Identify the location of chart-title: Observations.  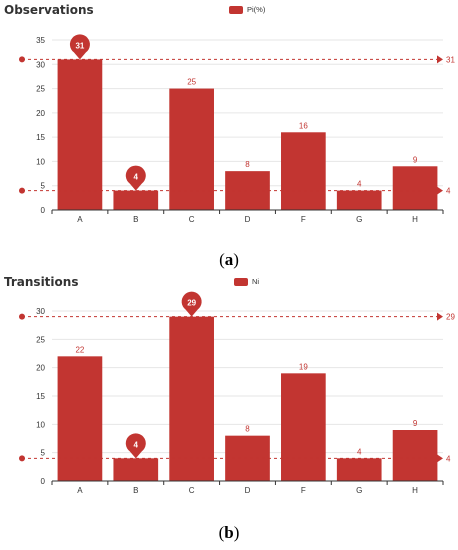
(49, 10).